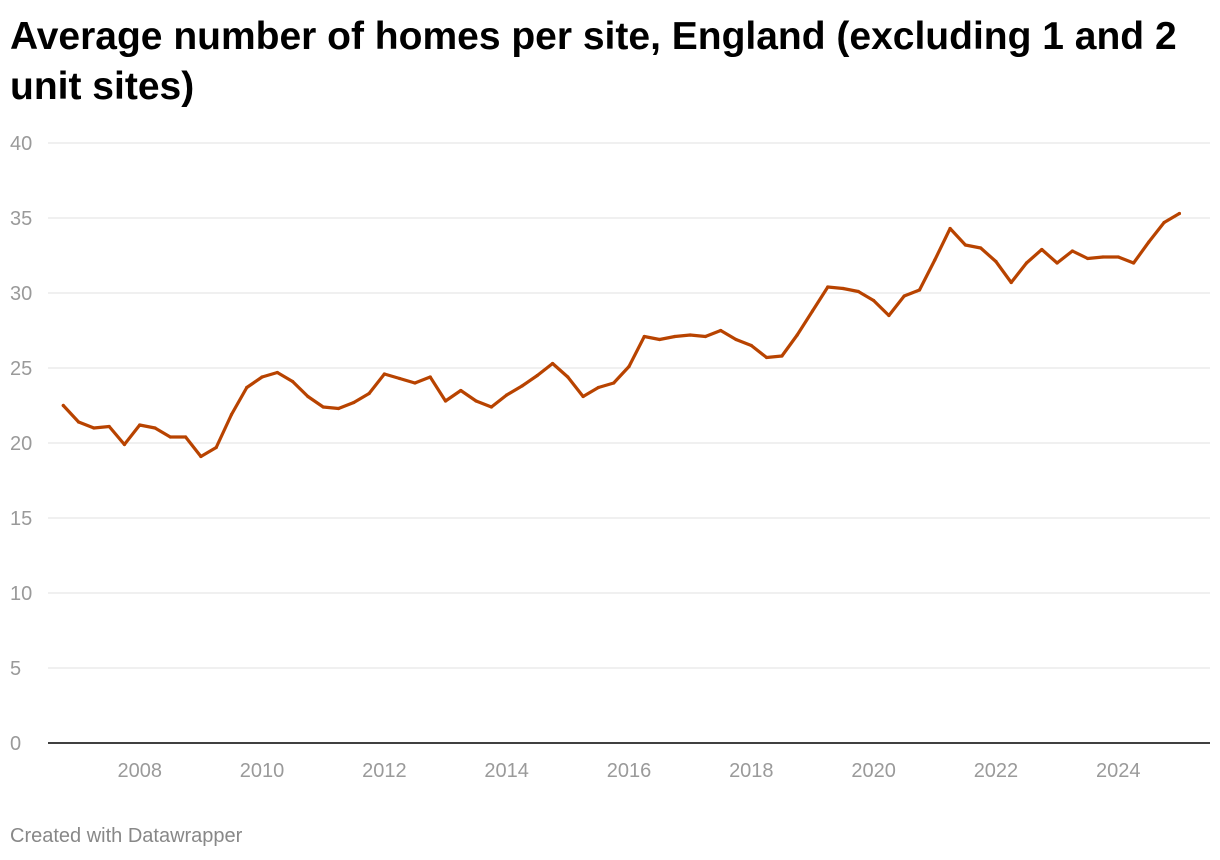 This screenshot has height=860, width=1220. Describe the element at coordinates (21, 594) in the screenshot. I see `y-tick-label: 10` at that location.